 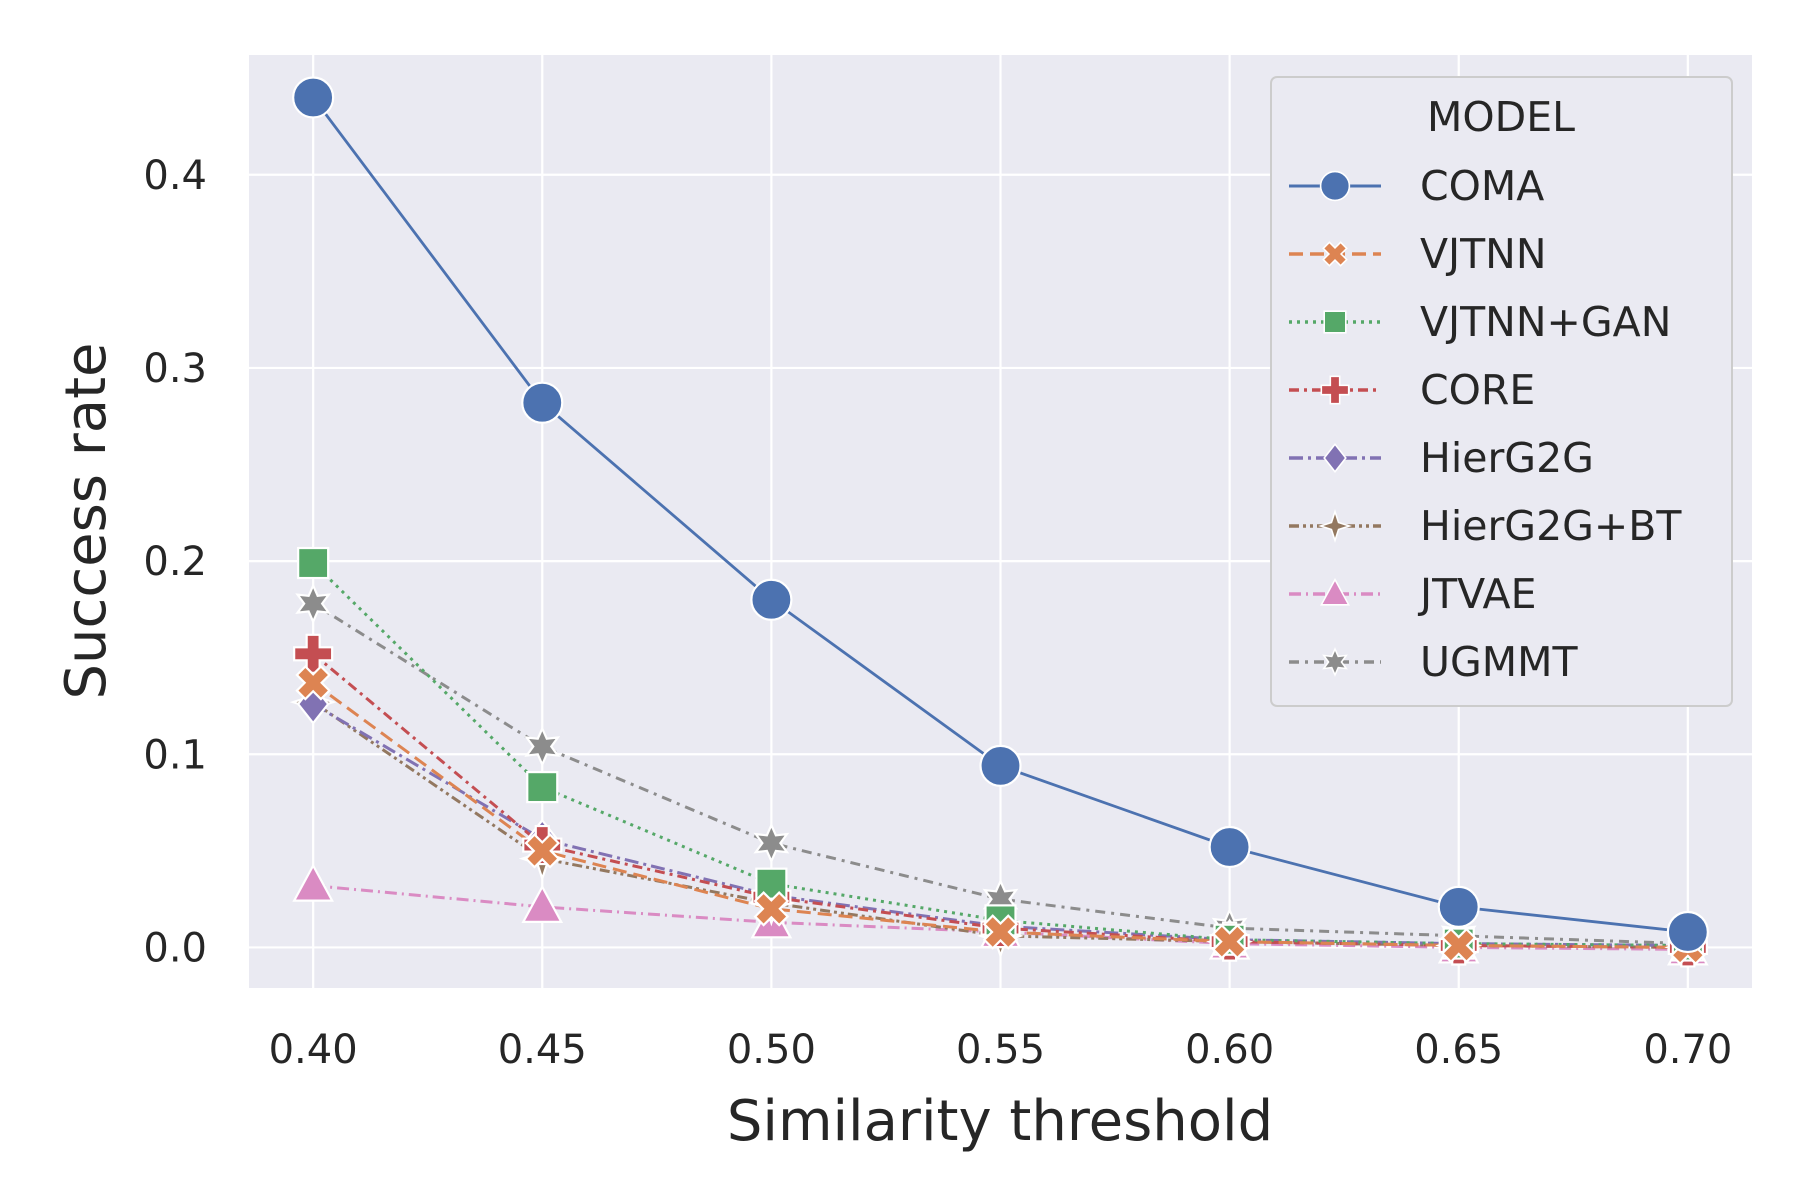 I want to click on y-axis-title: Success rate, so click(x=86, y=521).